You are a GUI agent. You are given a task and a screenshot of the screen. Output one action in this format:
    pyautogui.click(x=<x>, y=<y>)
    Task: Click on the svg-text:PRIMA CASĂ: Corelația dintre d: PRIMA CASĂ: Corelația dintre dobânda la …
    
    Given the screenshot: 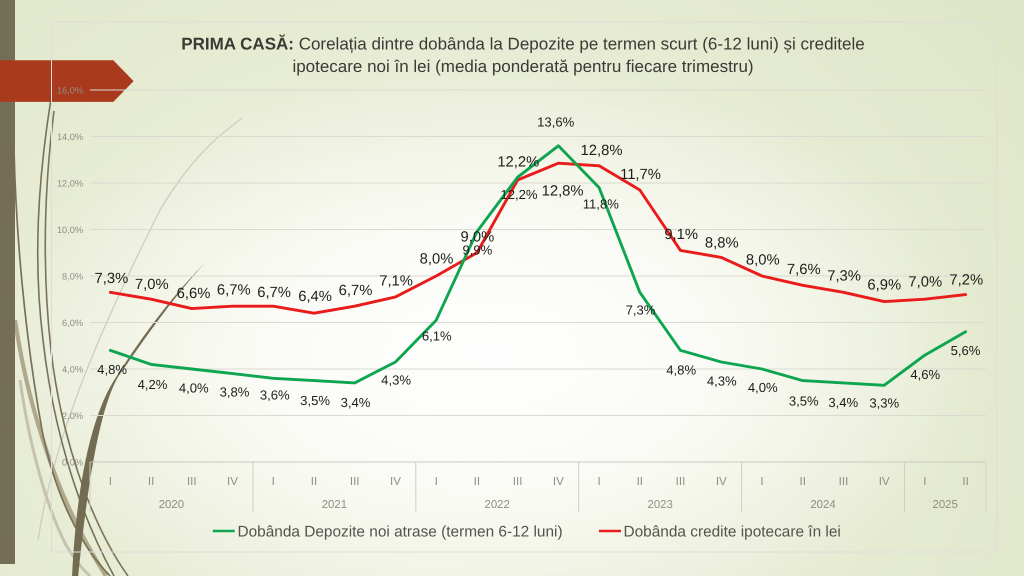 What is the action you would take?
    pyautogui.click(x=522, y=43)
    